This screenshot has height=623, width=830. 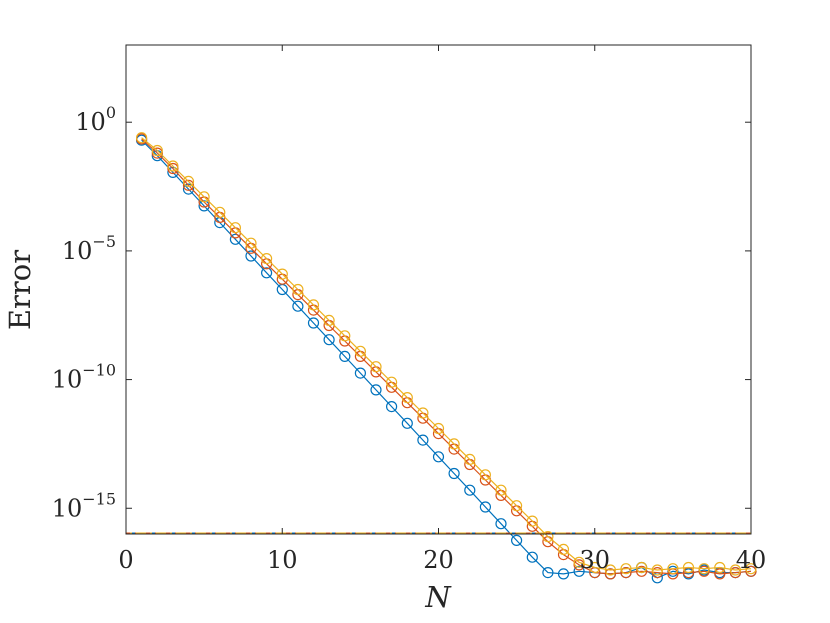 What do you see at coordinates (84, 505) in the screenshot?
I see `y-tick-label: 10⁻¹⁵` at bounding box center [84, 505].